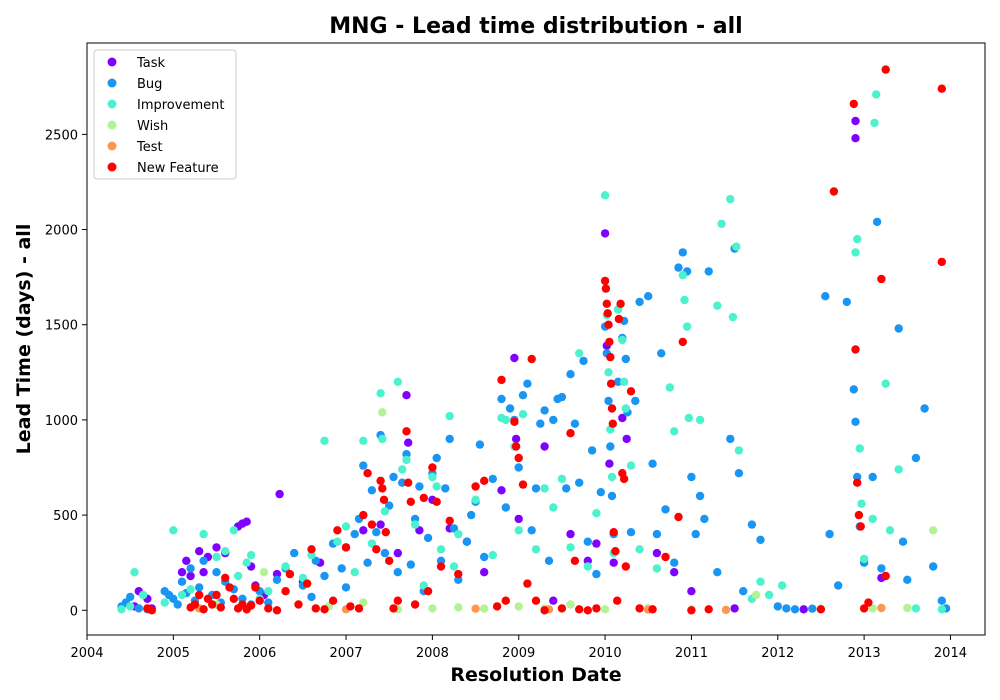 This screenshot has height=700, width=1000. Describe the element at coordinates (864, 653) in the screenshot. I see `x-tick-label: 2013` at that location.